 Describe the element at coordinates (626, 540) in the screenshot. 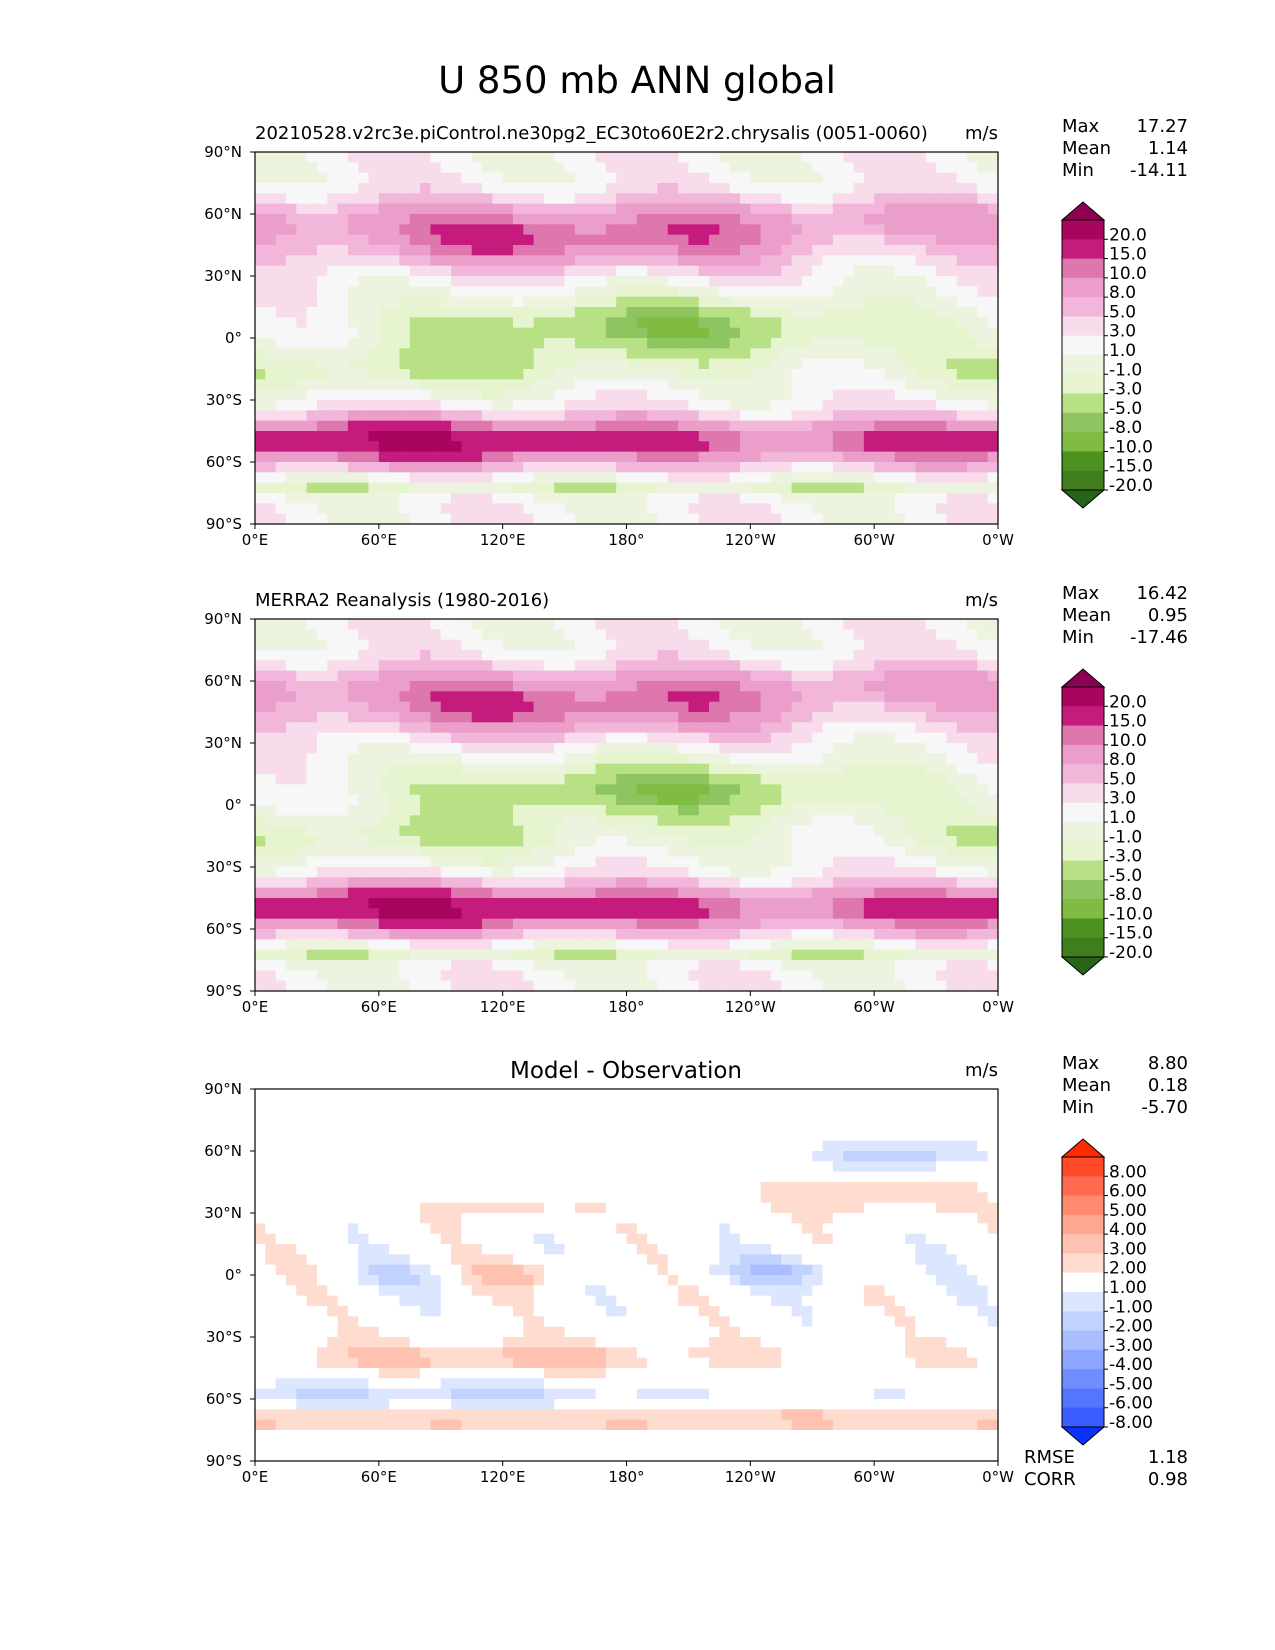

I see `x-tick-label: 180°` at that location.